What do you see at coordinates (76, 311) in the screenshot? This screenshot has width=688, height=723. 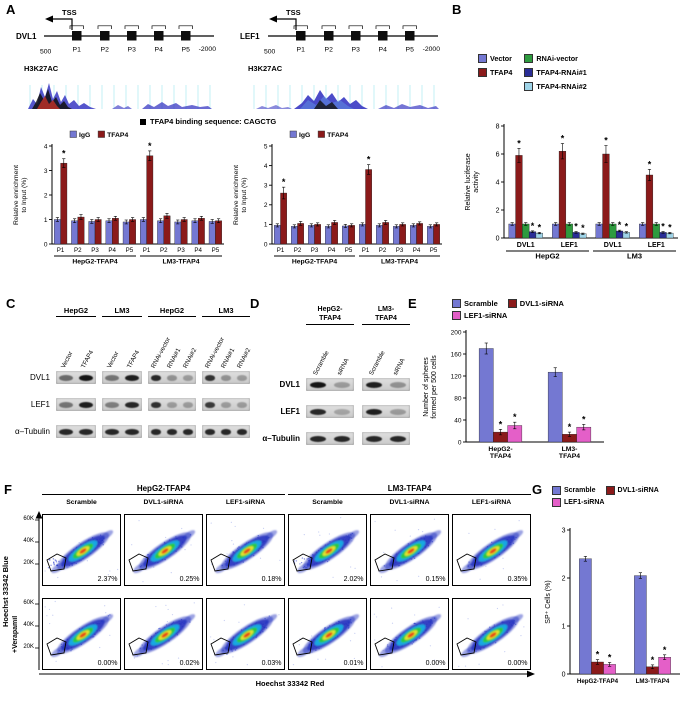 I see `blot-group-header: HepG2` at bounding box center [76, 311].